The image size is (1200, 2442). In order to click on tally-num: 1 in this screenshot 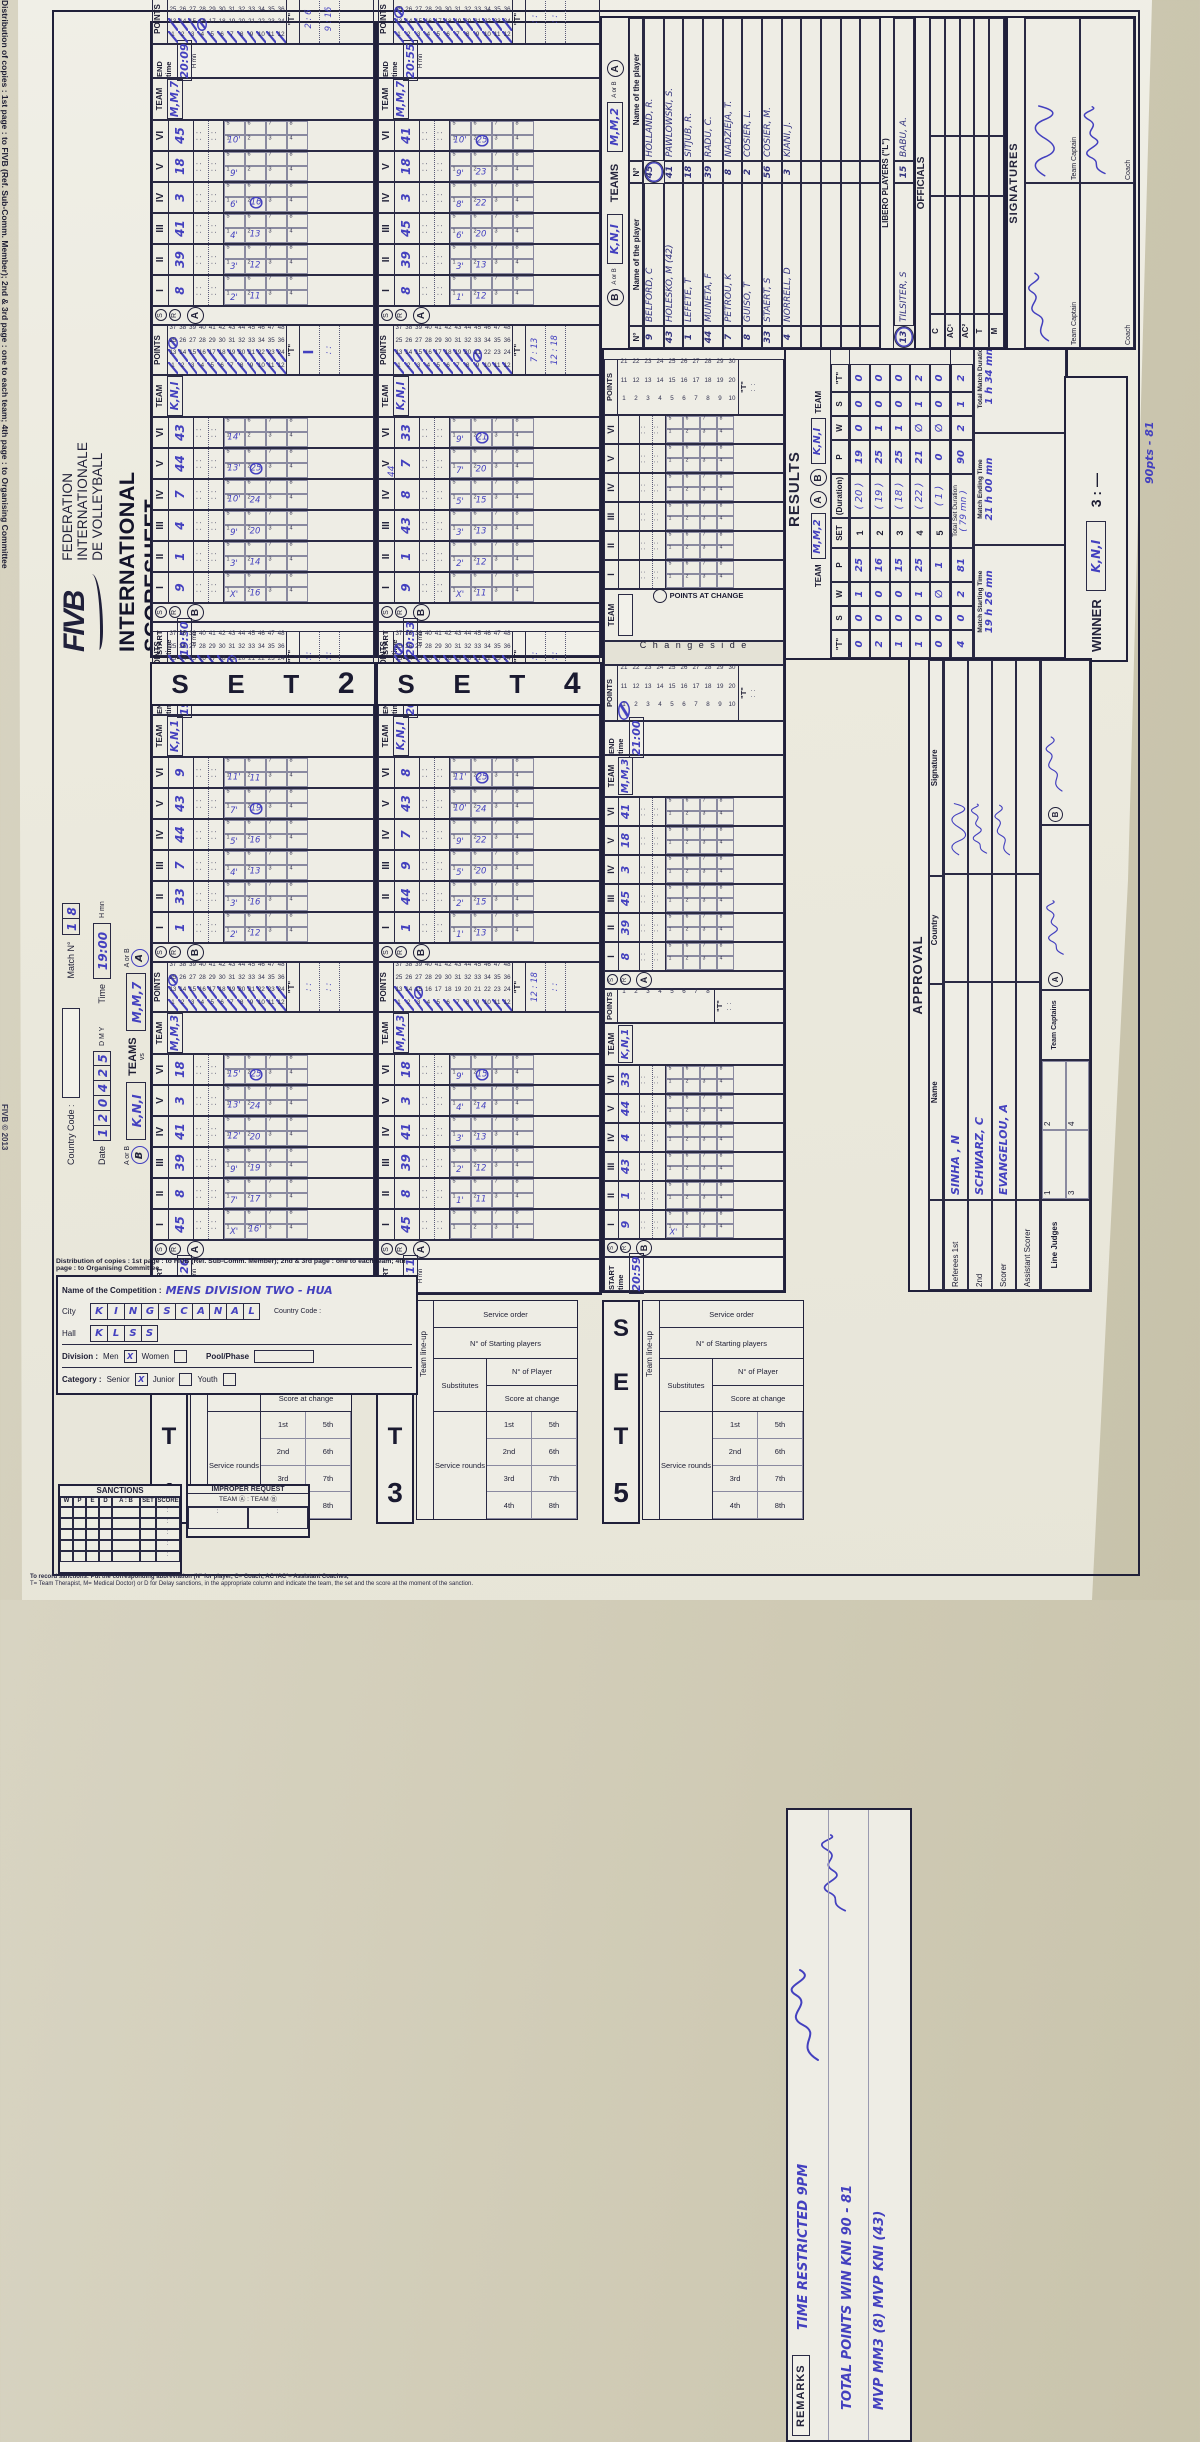, I will do `click(173, 1004)`.